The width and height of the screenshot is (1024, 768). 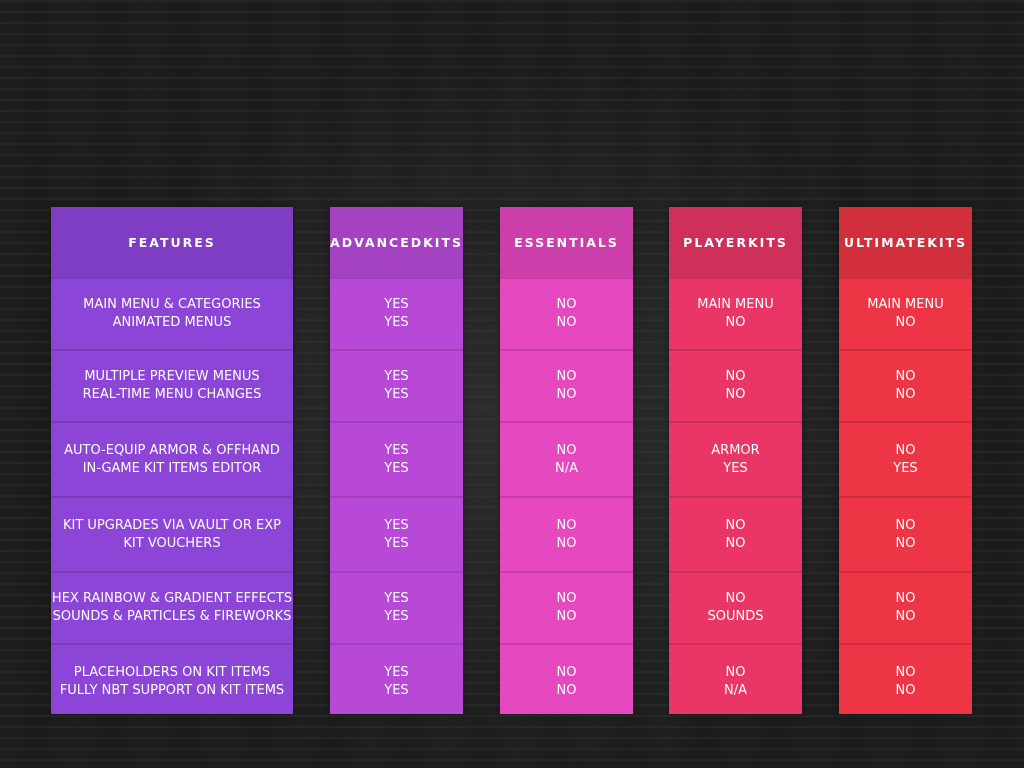 What do you see at coordinates (566, 533) in the screenshot?
I see `essentials-row-4: NO NO` at bounding box center [566, 533].